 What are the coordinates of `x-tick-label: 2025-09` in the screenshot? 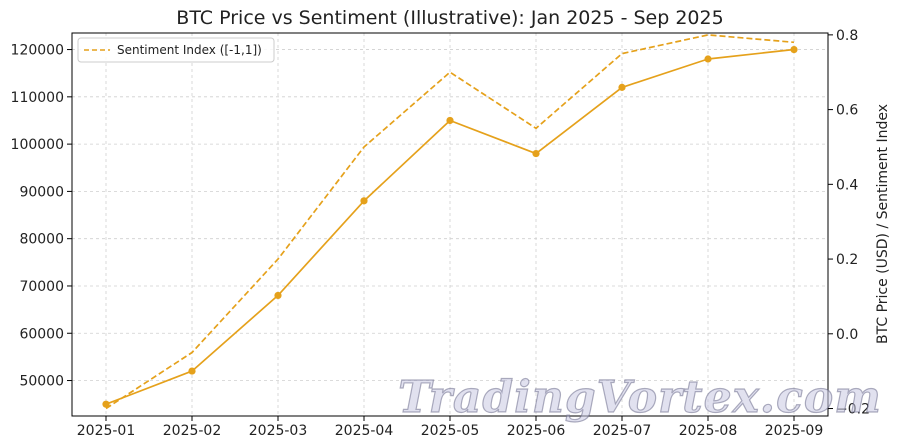 It's located at (794, 431).